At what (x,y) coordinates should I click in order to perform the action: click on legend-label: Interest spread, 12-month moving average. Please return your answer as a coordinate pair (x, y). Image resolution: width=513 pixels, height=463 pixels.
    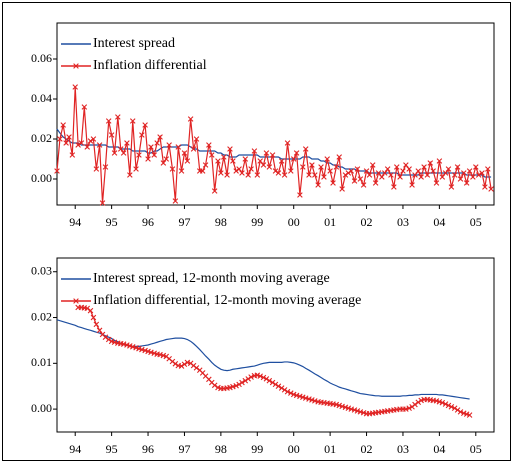
    Looking at the image, I should click on (211, 278).